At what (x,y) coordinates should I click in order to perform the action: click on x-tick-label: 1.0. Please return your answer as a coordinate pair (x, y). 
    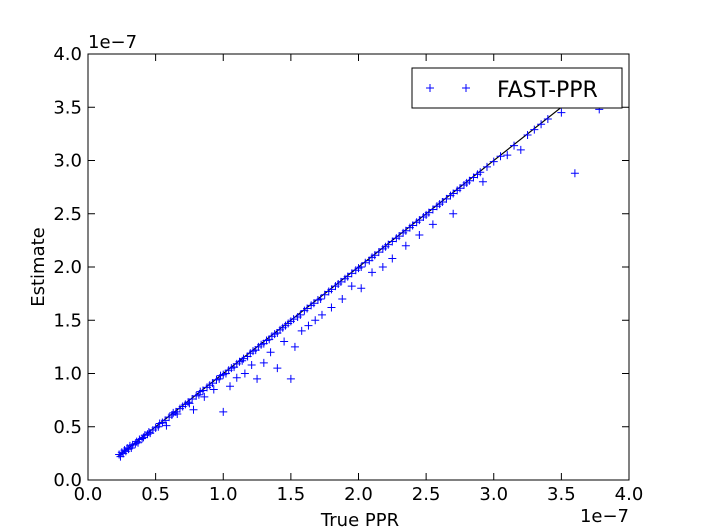
    Looking at the image, I should click on (223, 494).